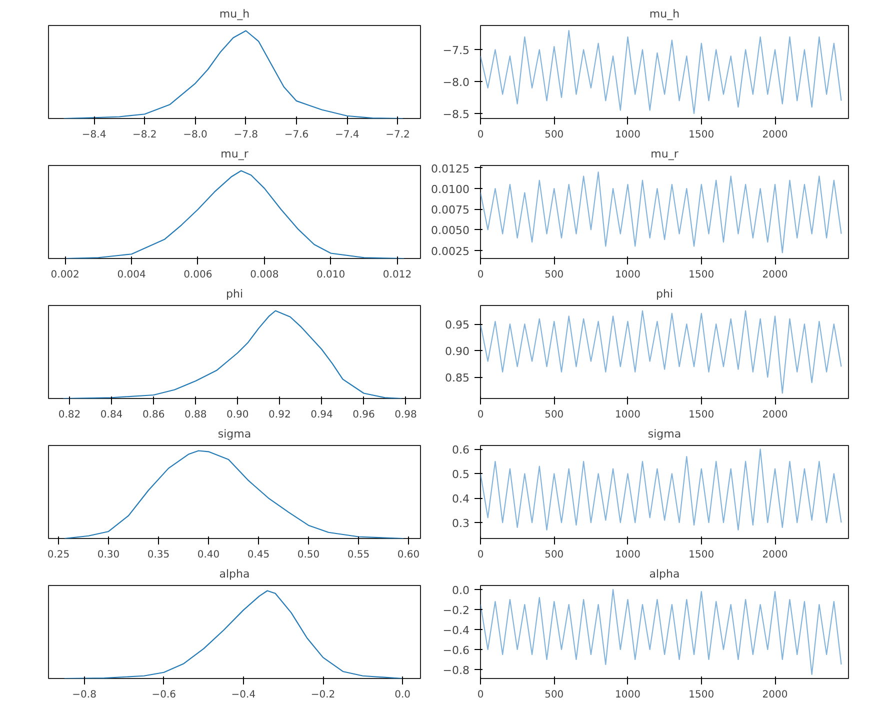  Describe the element at coordinates (457, 325) in the screenshot. I see `y-tick-label: 0.95` at that location.